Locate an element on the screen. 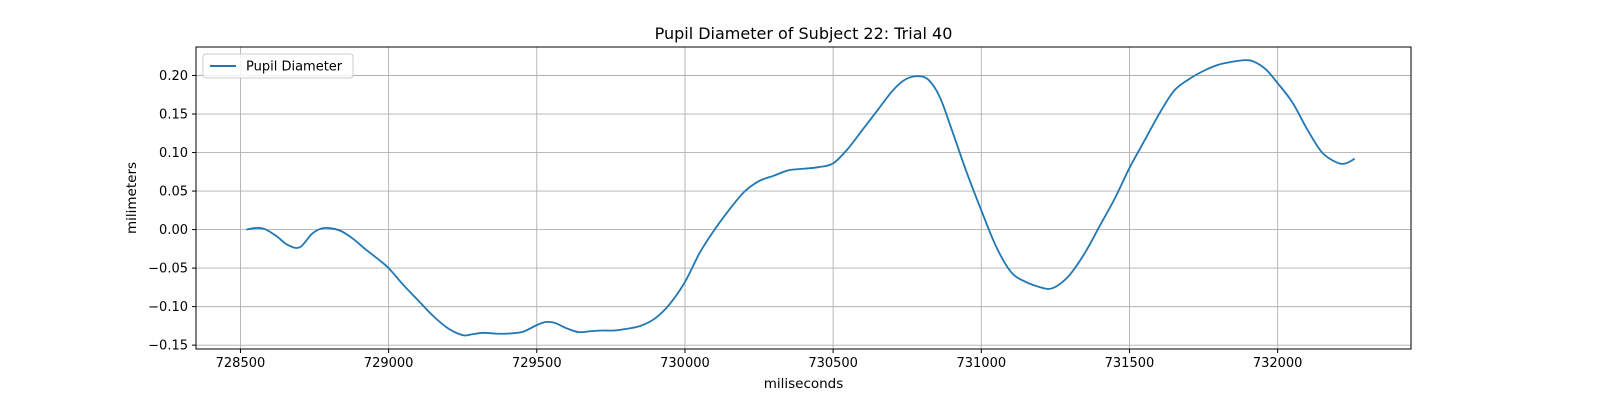 This screenshot has width=1600, height=400. x-tick-label: 730000 is located at coordinates (685, 363).